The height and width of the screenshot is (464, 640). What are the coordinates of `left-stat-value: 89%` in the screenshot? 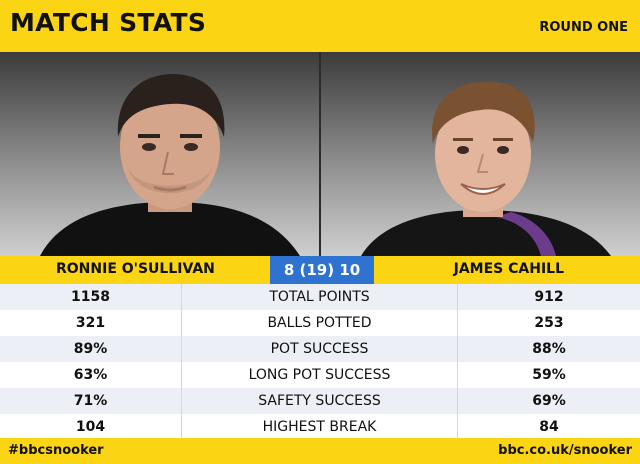 It's located at (90, 349).